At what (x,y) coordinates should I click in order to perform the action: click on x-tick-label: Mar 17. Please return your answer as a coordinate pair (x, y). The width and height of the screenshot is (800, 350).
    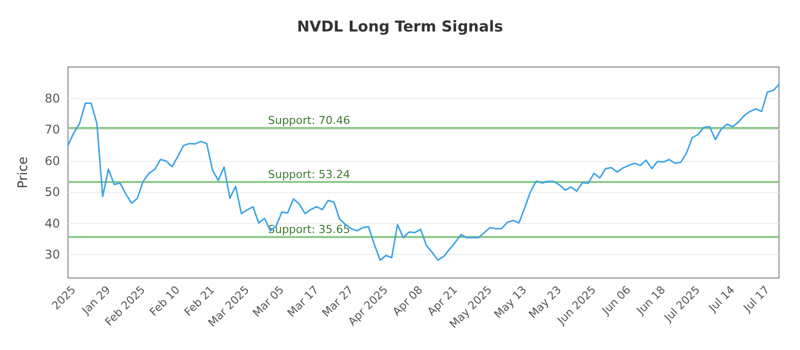
    Looking at the image, I should click on (303, 301).